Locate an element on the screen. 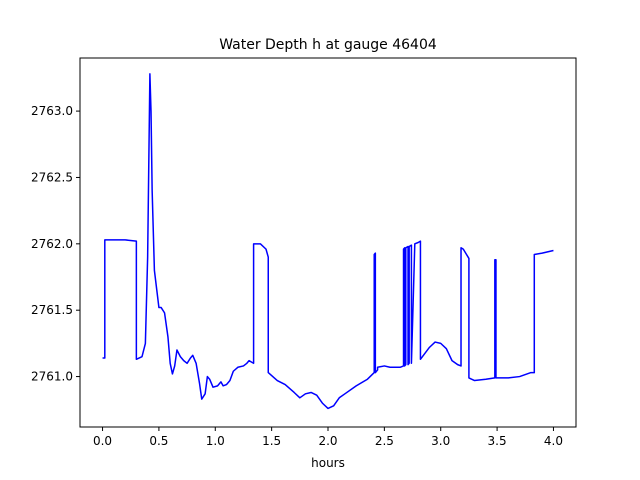  y-tick-label: 2762.0 is located at coordinates (52, 244).